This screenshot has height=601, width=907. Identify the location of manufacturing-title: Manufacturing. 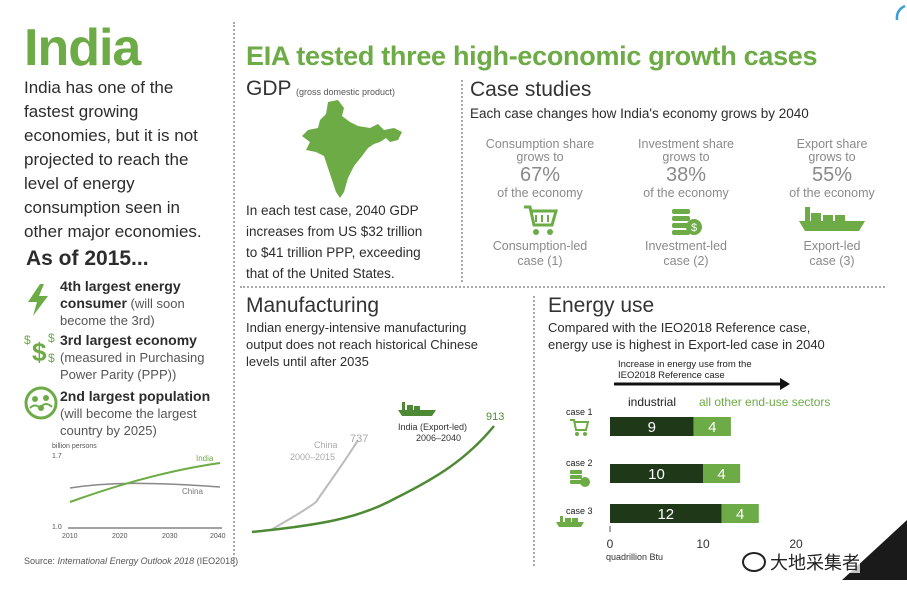
(313, 305).